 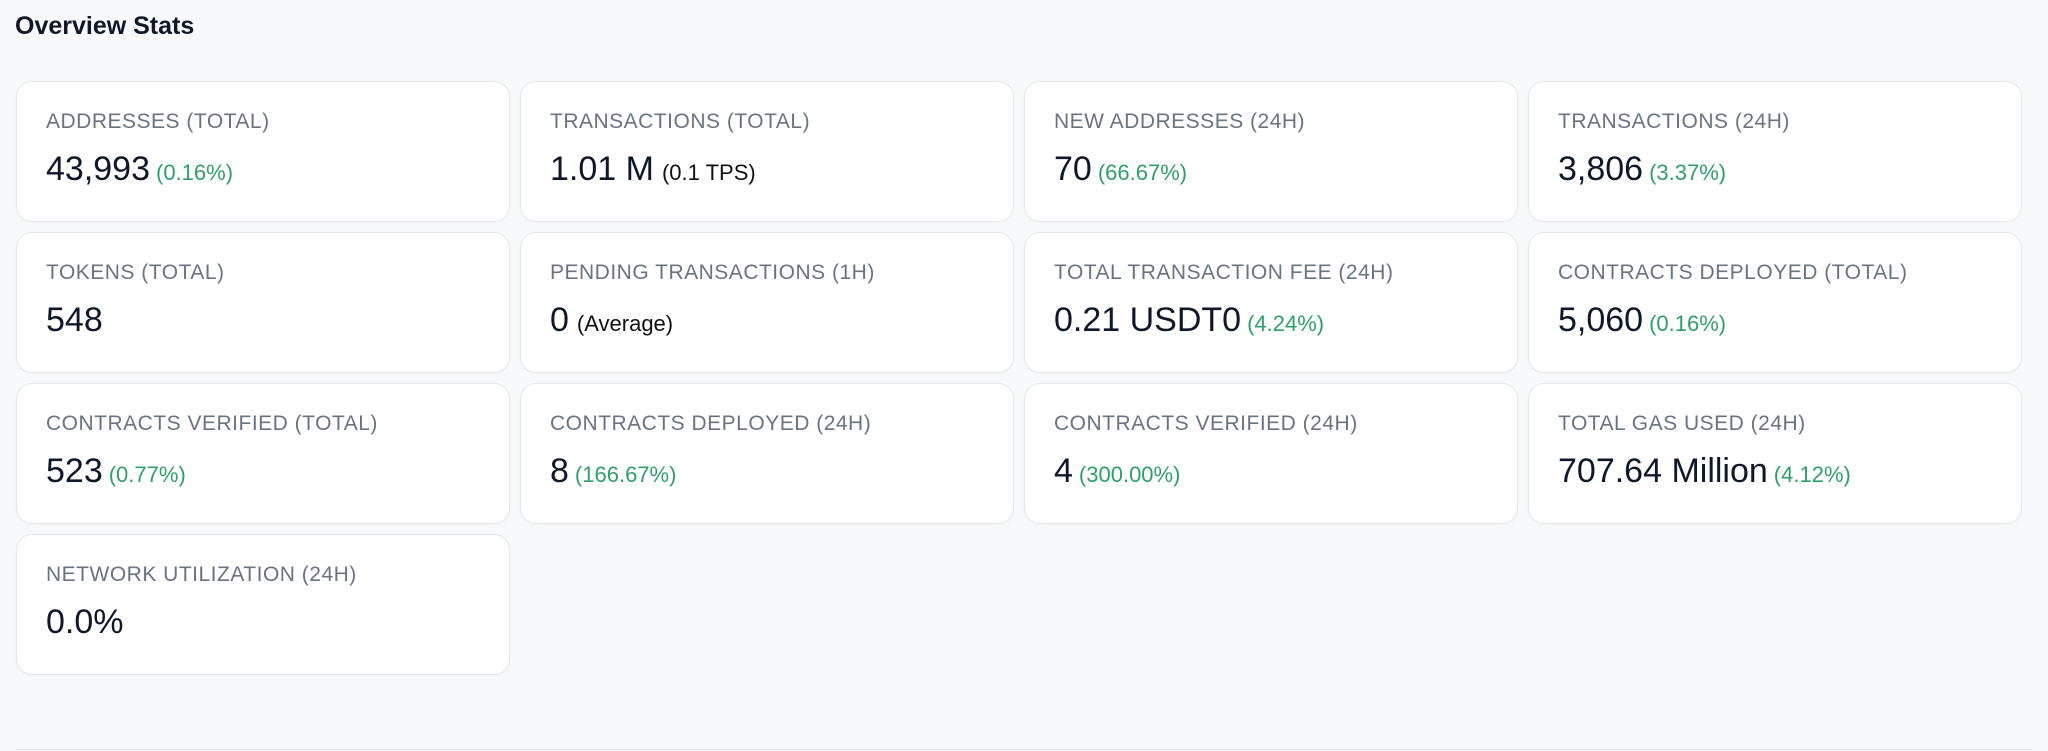 I want to click on stat-row: 43,993 (0.16%), so click(x=263, y=169).